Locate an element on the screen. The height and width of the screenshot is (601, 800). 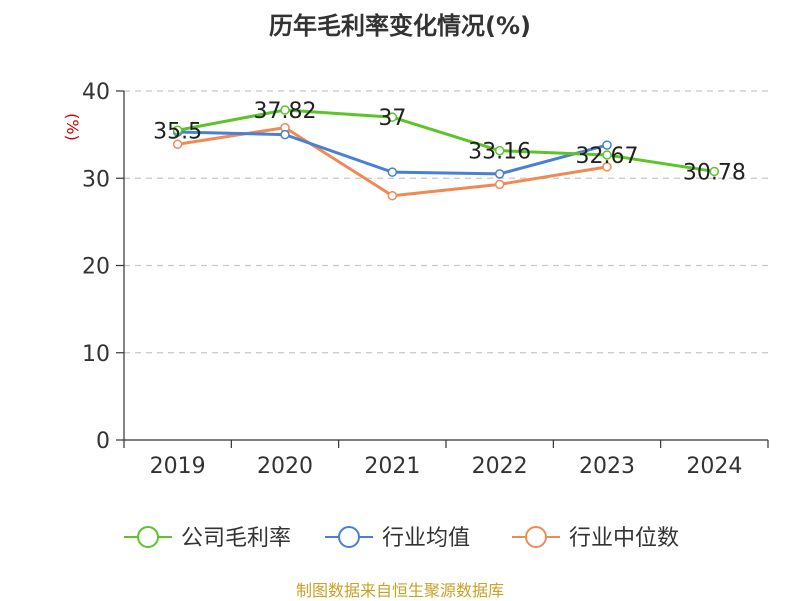
data-label: 32.67 is located at coordinates (607, 156).